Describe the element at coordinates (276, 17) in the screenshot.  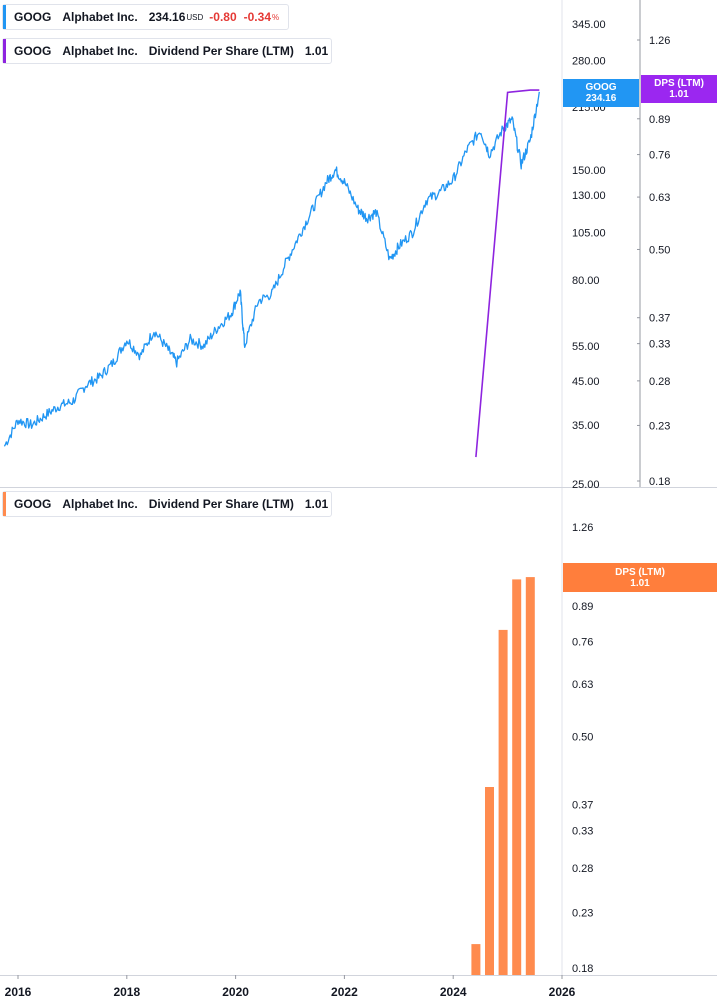
I see `price-legend-pct-sign: %` at that location.